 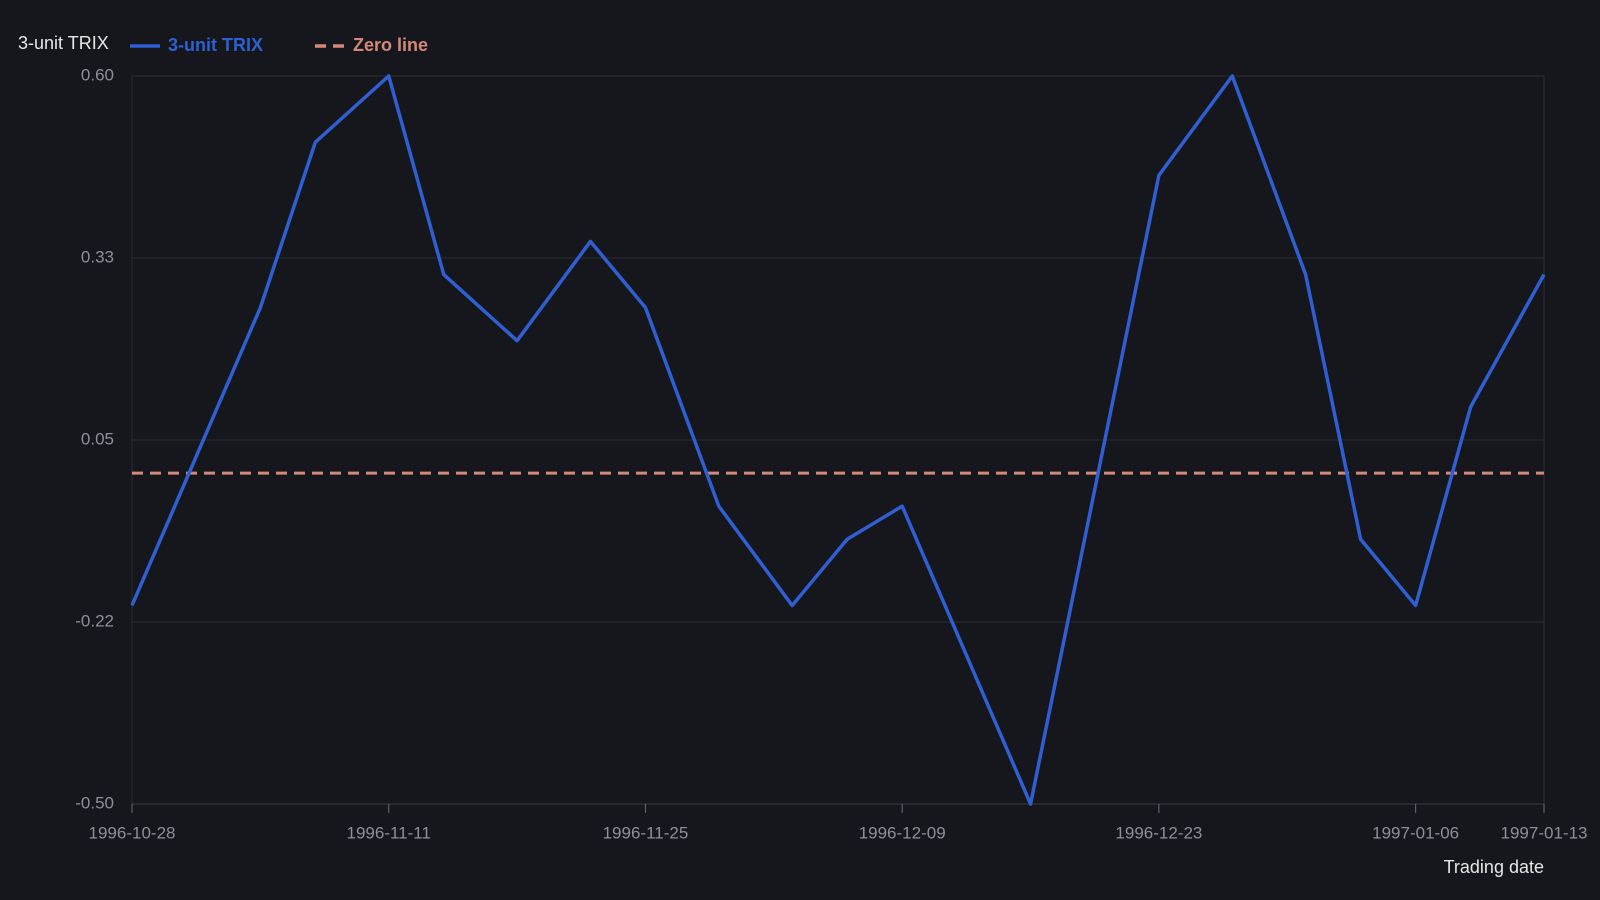 I want to click on y-axis-label: 3-unit TRIX, so click(x=63, y=43).